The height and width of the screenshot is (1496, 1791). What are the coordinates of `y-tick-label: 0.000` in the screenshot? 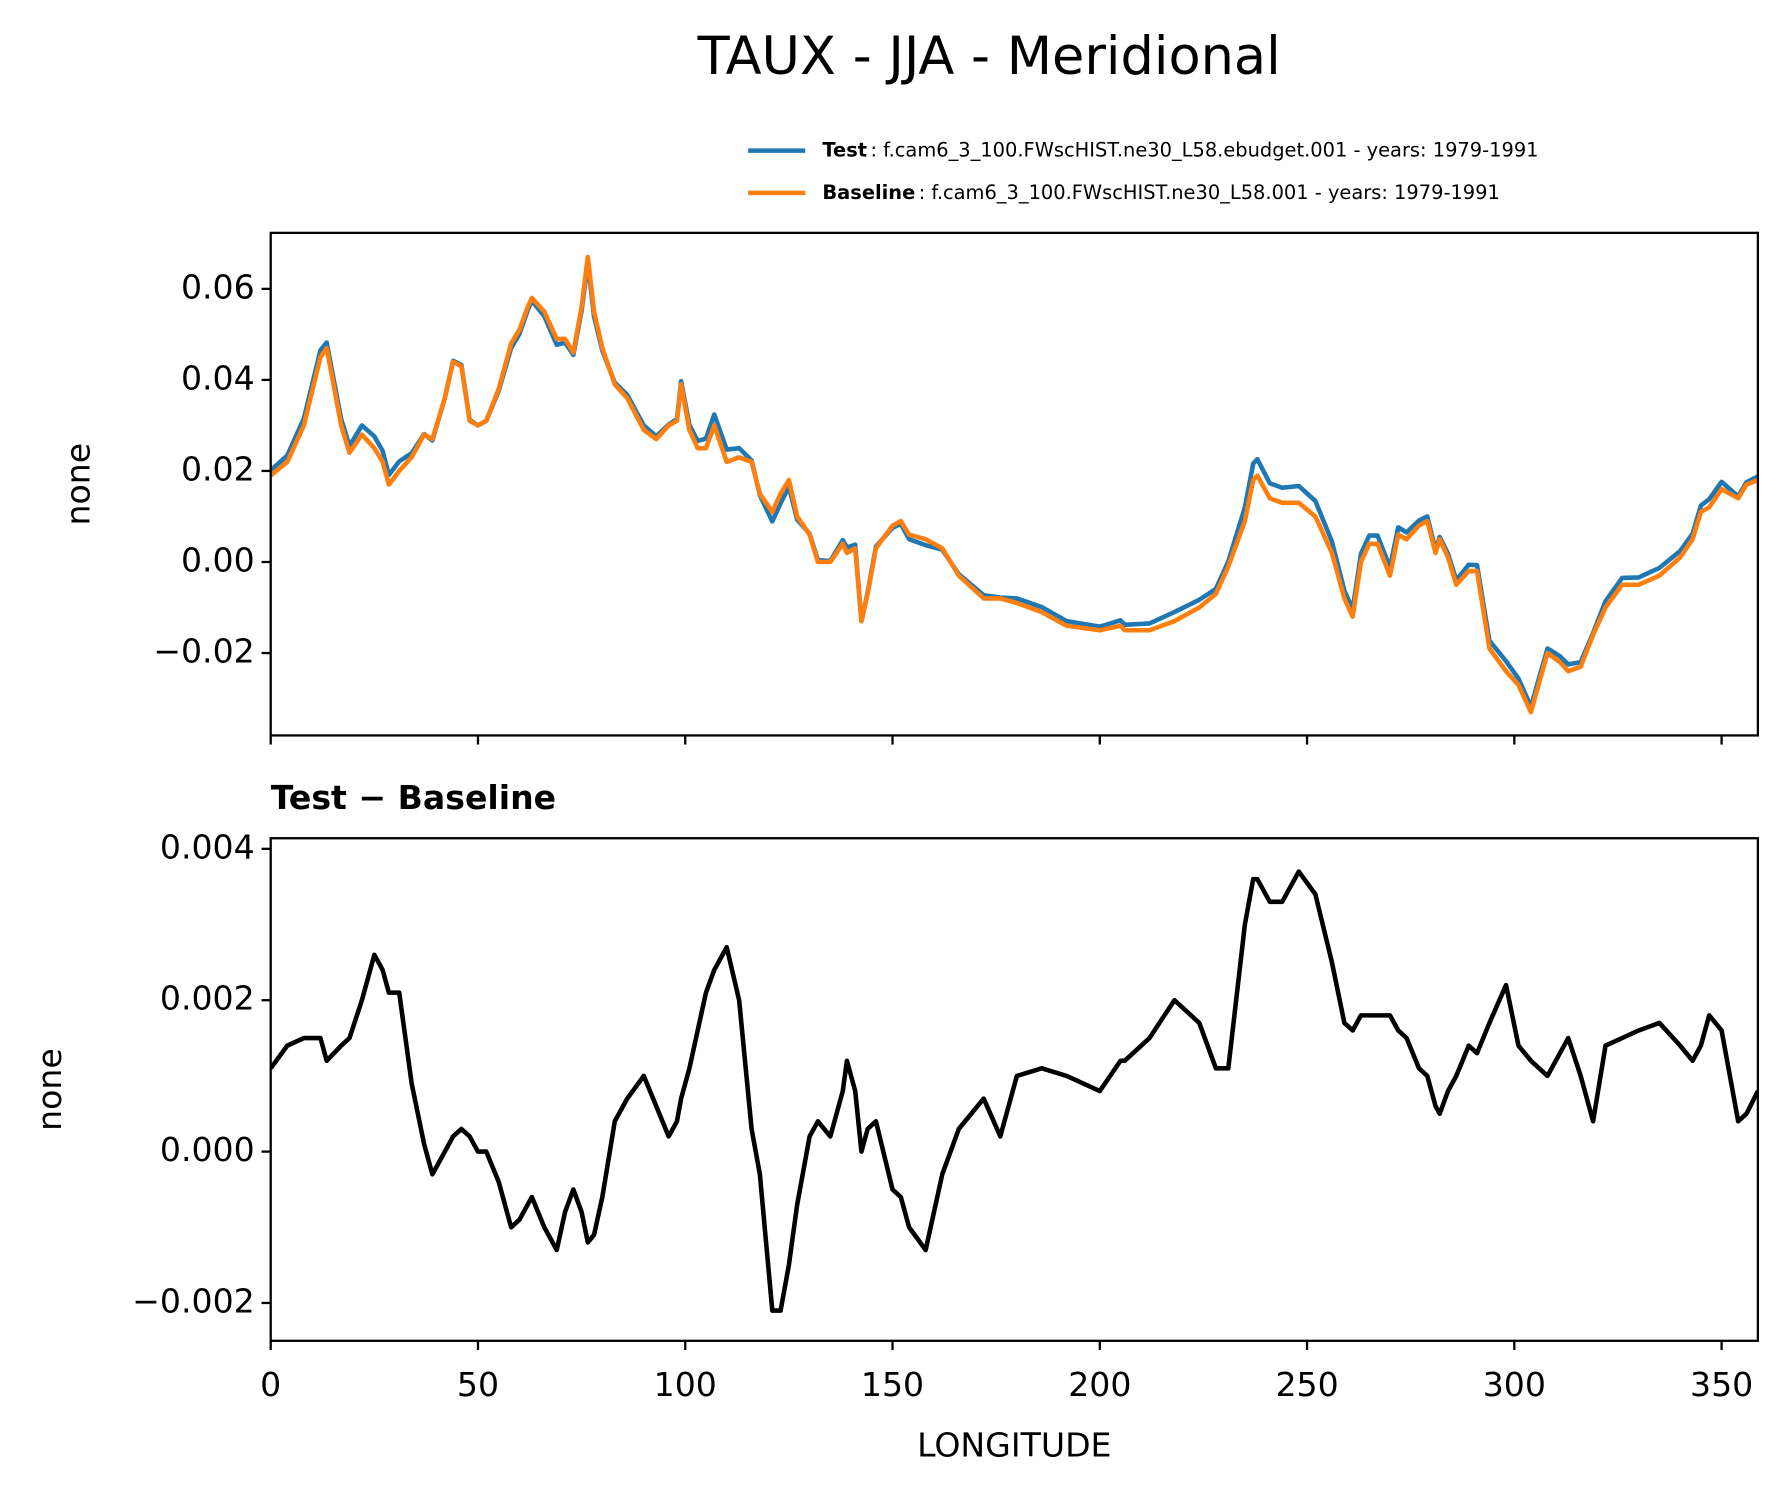 It's located at (207, 1149).